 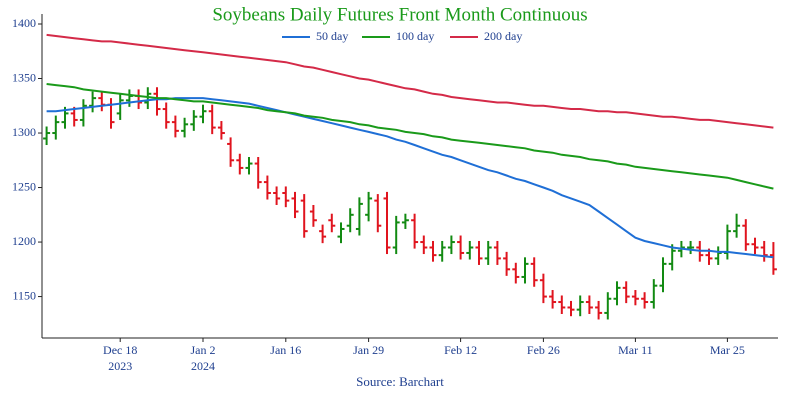 What do you see at coordinates (24, 295) in the screenshot?
I see `y-tick-label: 1150` at bounding box center [24, 295].